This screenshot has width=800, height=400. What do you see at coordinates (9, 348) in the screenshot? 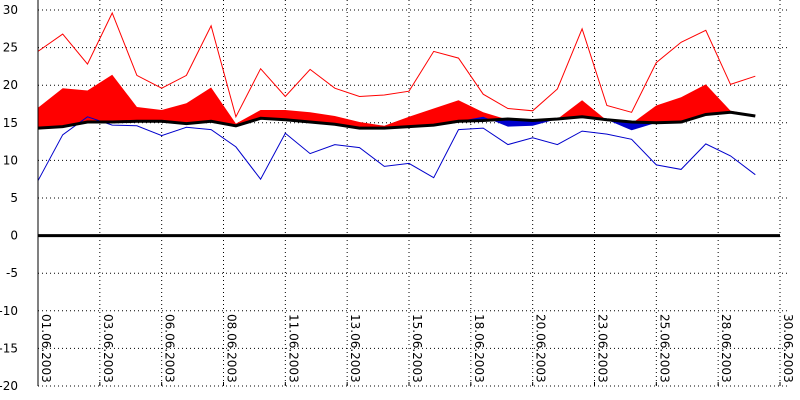
I see `y-tick-label: -15` at bounding box center [9, 348].